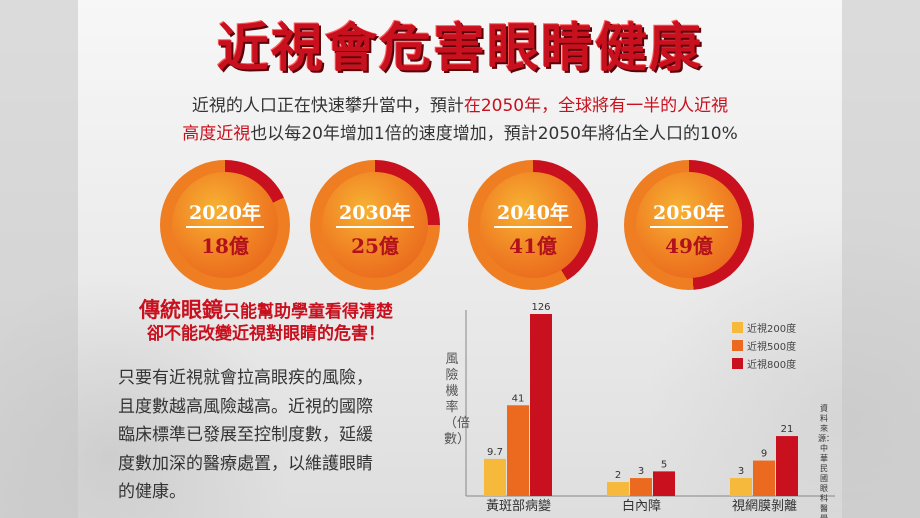 The width and height of the screenshot is (920, 518). Describe the element at coordinates (457, 399) in the screenshot. I see `chart-y-axis-label: 風險機率（倍數）` at that location.